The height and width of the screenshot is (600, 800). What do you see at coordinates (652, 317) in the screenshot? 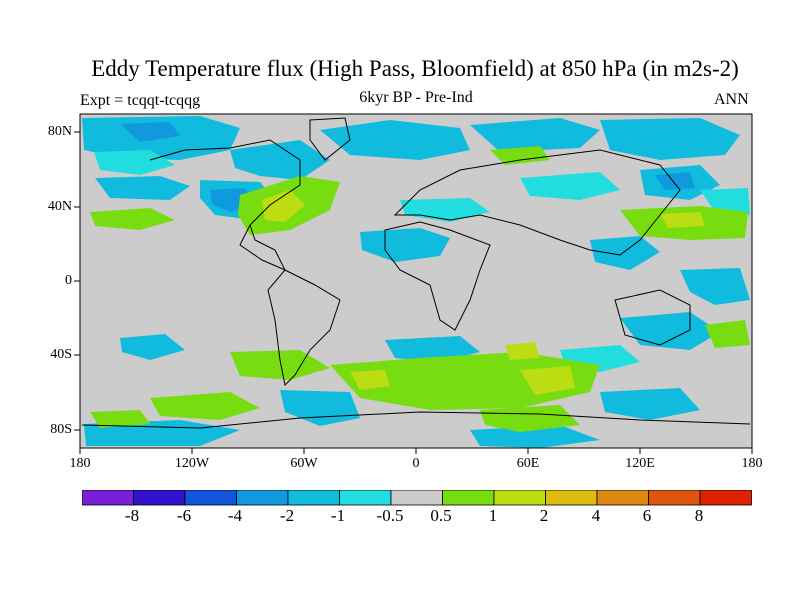
I see `australia-coast` at bounding box center [652, 317].